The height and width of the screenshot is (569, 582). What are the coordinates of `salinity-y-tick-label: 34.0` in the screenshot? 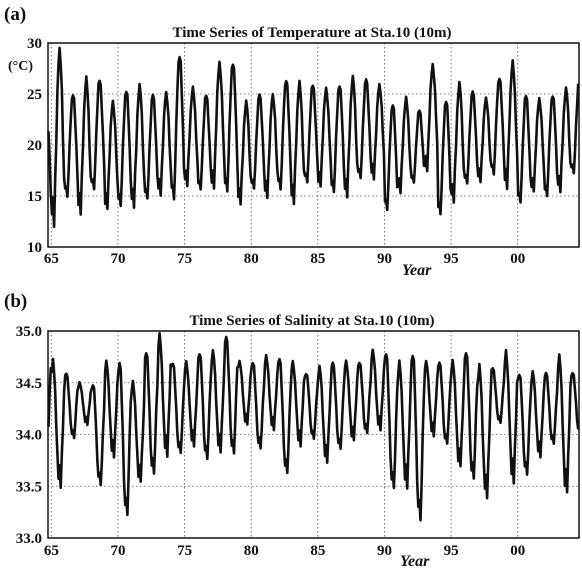 It's located at (29, 436).